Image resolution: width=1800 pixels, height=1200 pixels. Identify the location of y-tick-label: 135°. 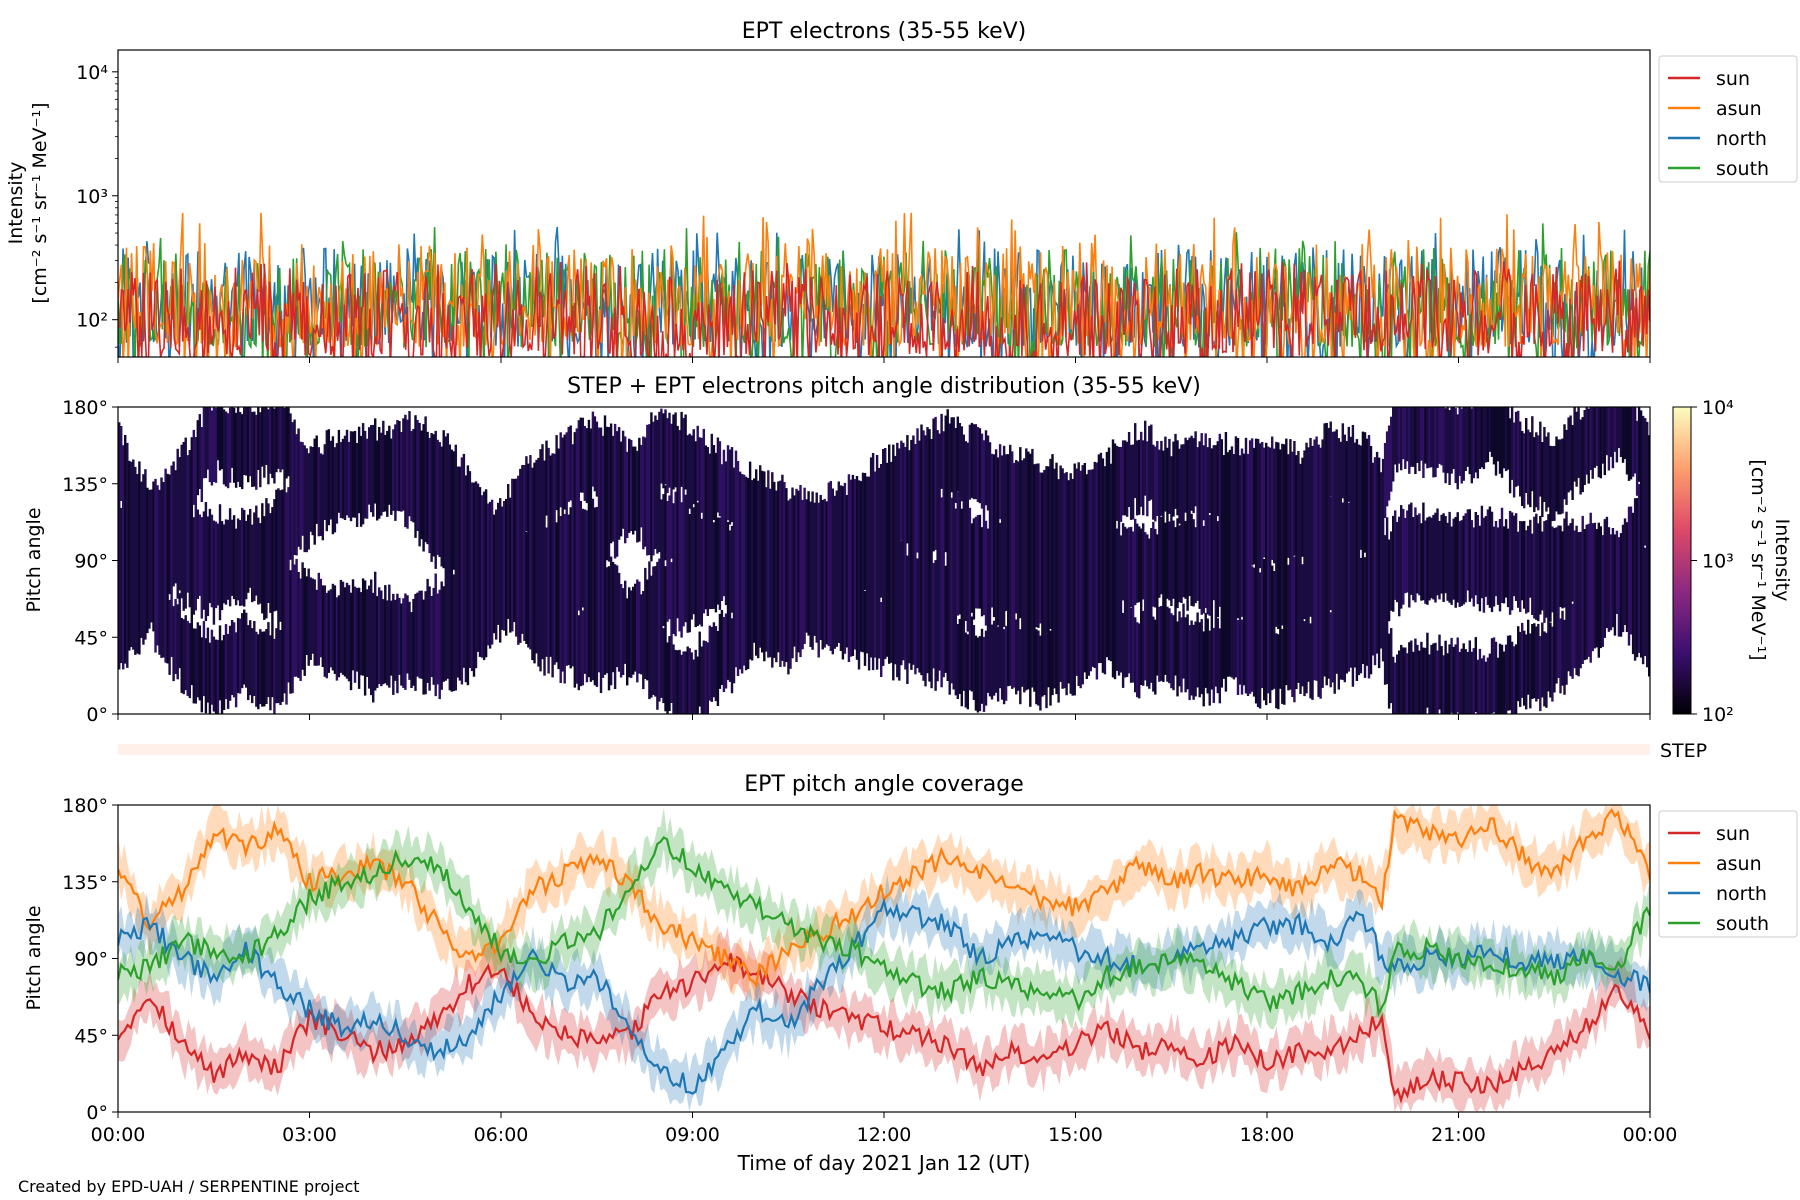
(85, 883).